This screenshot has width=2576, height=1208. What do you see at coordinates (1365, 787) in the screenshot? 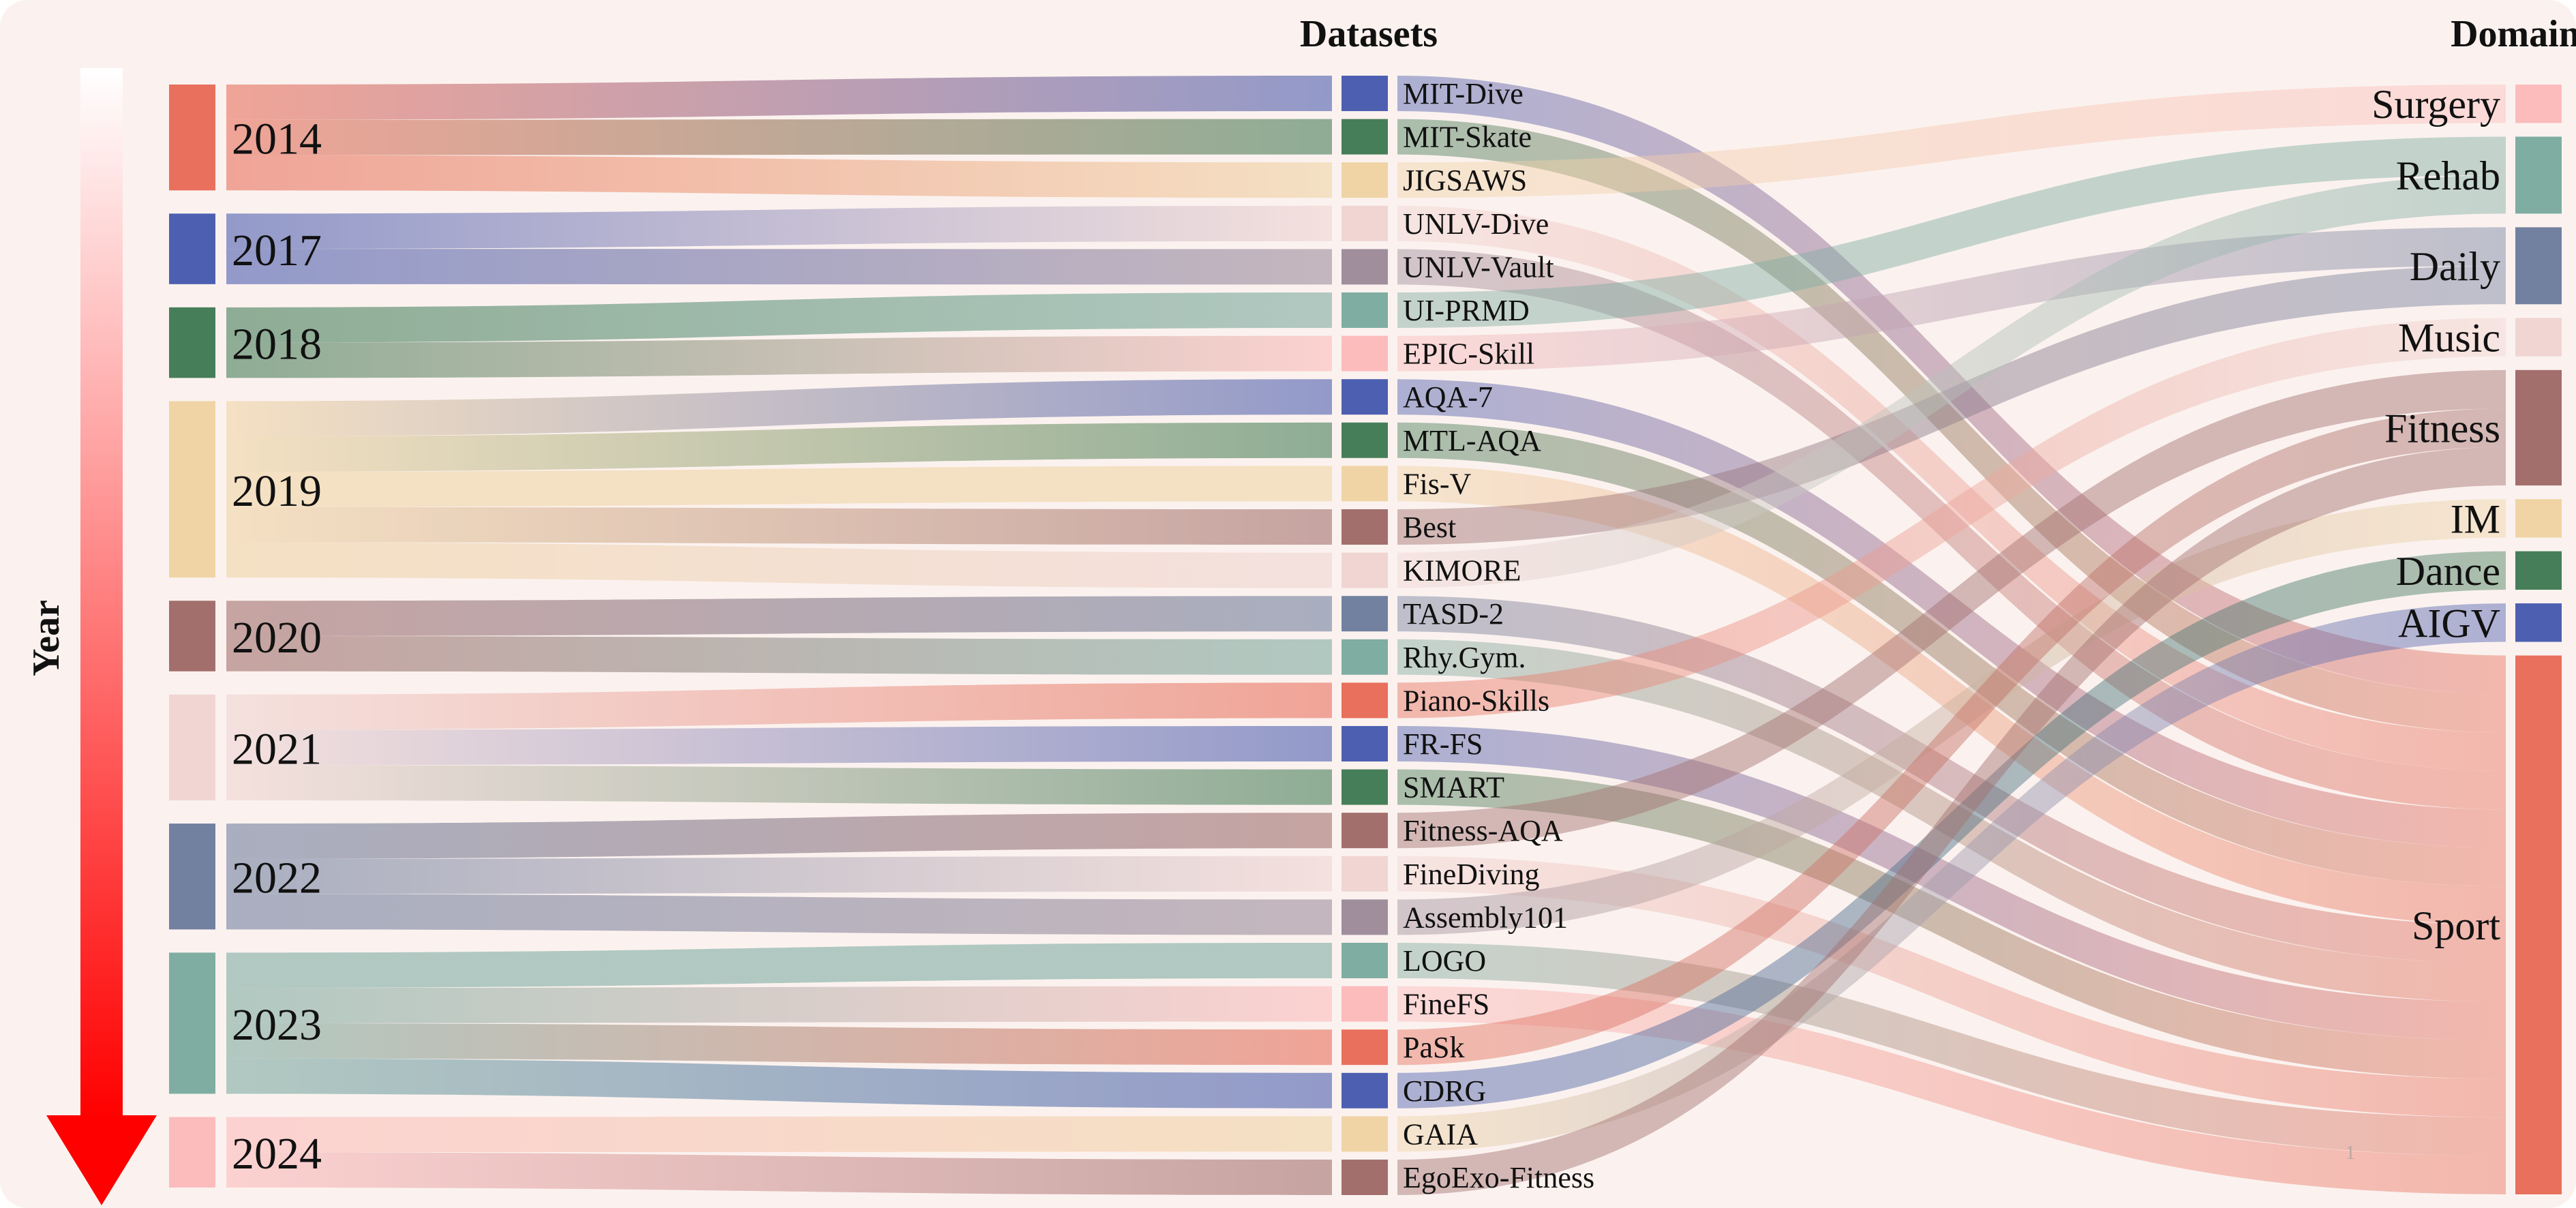
I see `dataset-node-smart` at bounding box center [1365, 787].